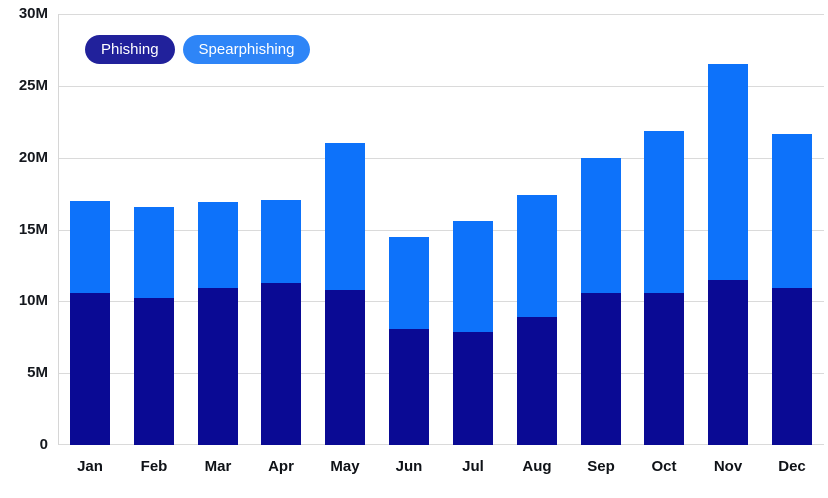 The width and height of the screenshot is (828, 498). Describe the element at coordinates (441, 86) in the screenshot. I see `gridline-25M` at that location.